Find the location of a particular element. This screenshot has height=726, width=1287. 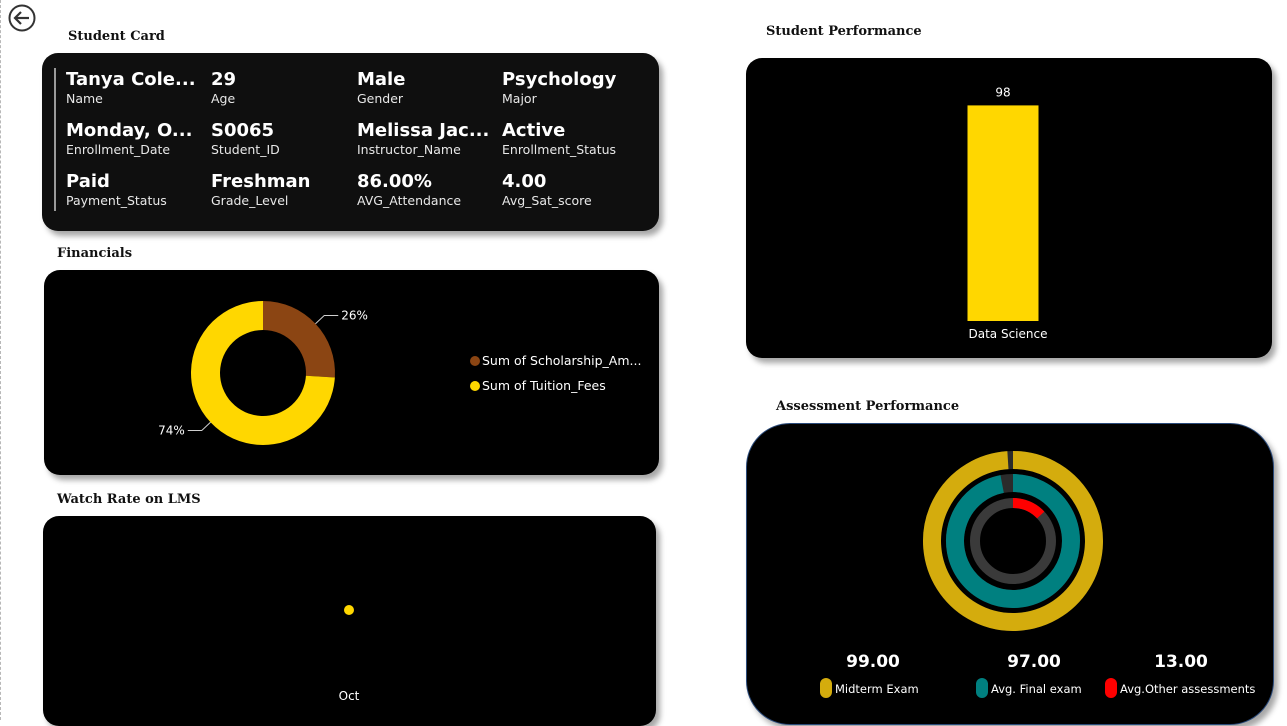

card-field-instructor: Melissa Jac... Instructor_Name is located at coordinates (427, 139).